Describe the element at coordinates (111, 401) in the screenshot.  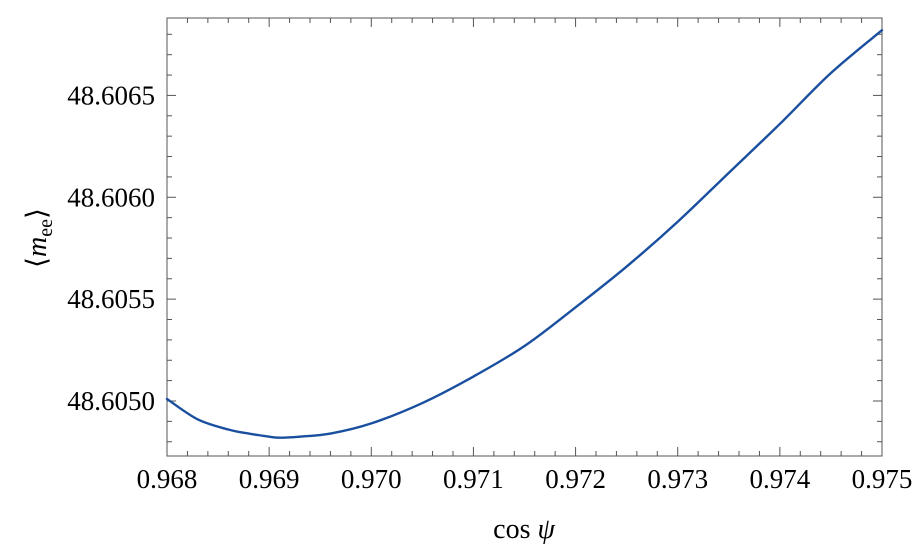
I see `y-tick-label: 48.6050` at that location.